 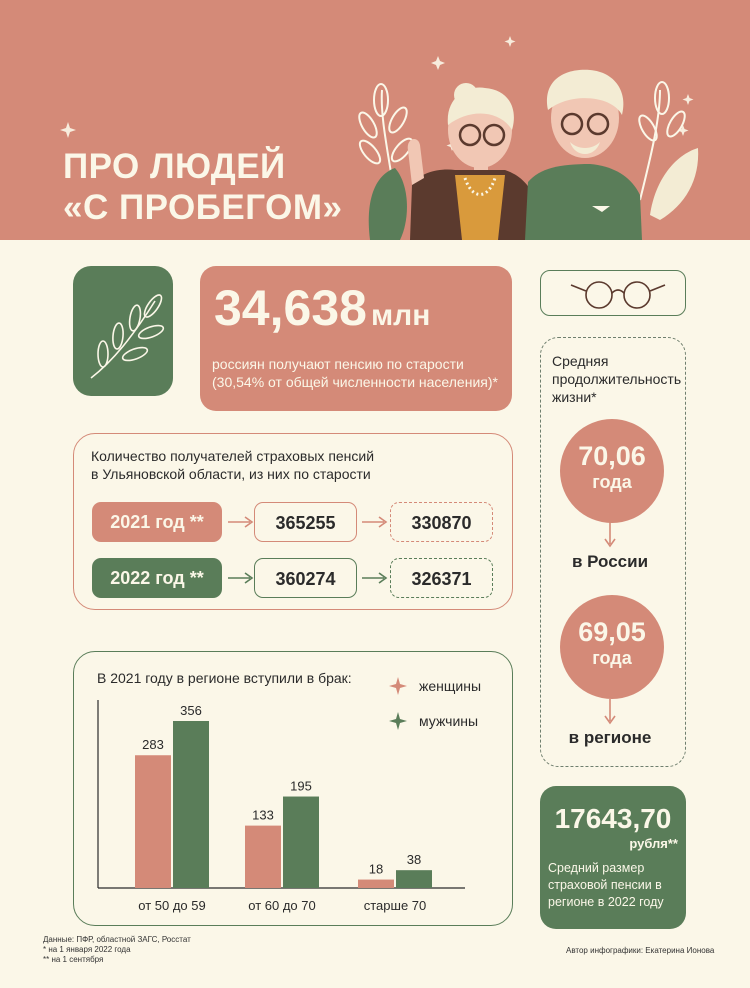 I want to click on category-label-0: от 50 до 59, so click(x=171, y=905).